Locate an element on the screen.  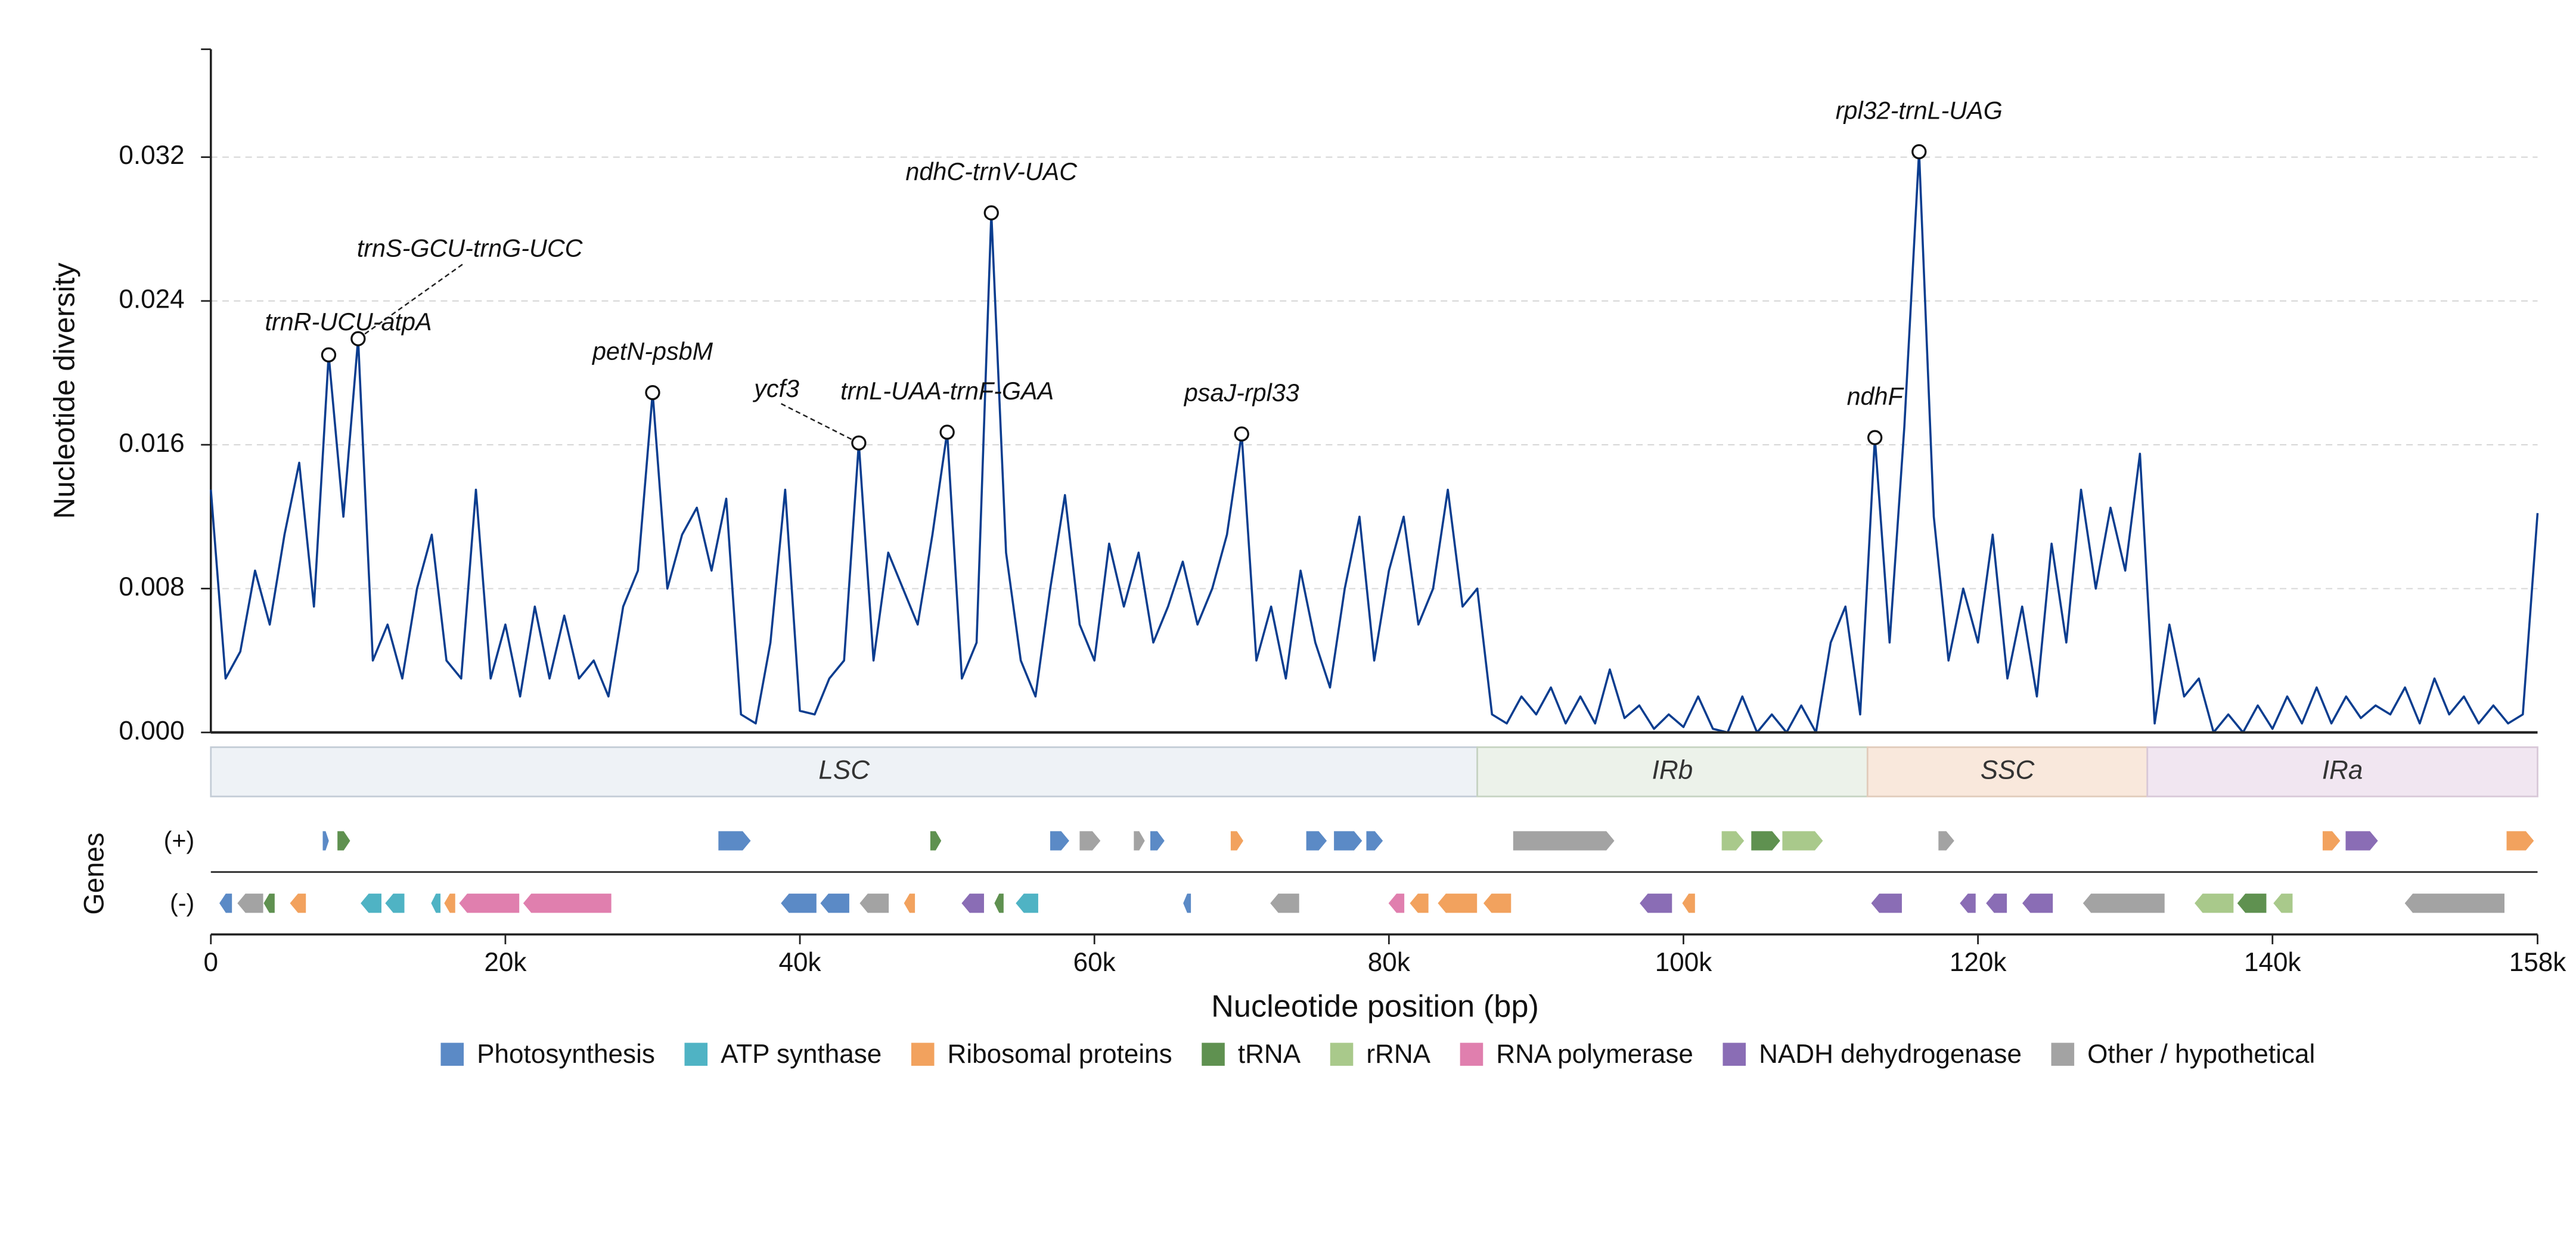
region-label: IRa is located at coordinates (2342, 769).